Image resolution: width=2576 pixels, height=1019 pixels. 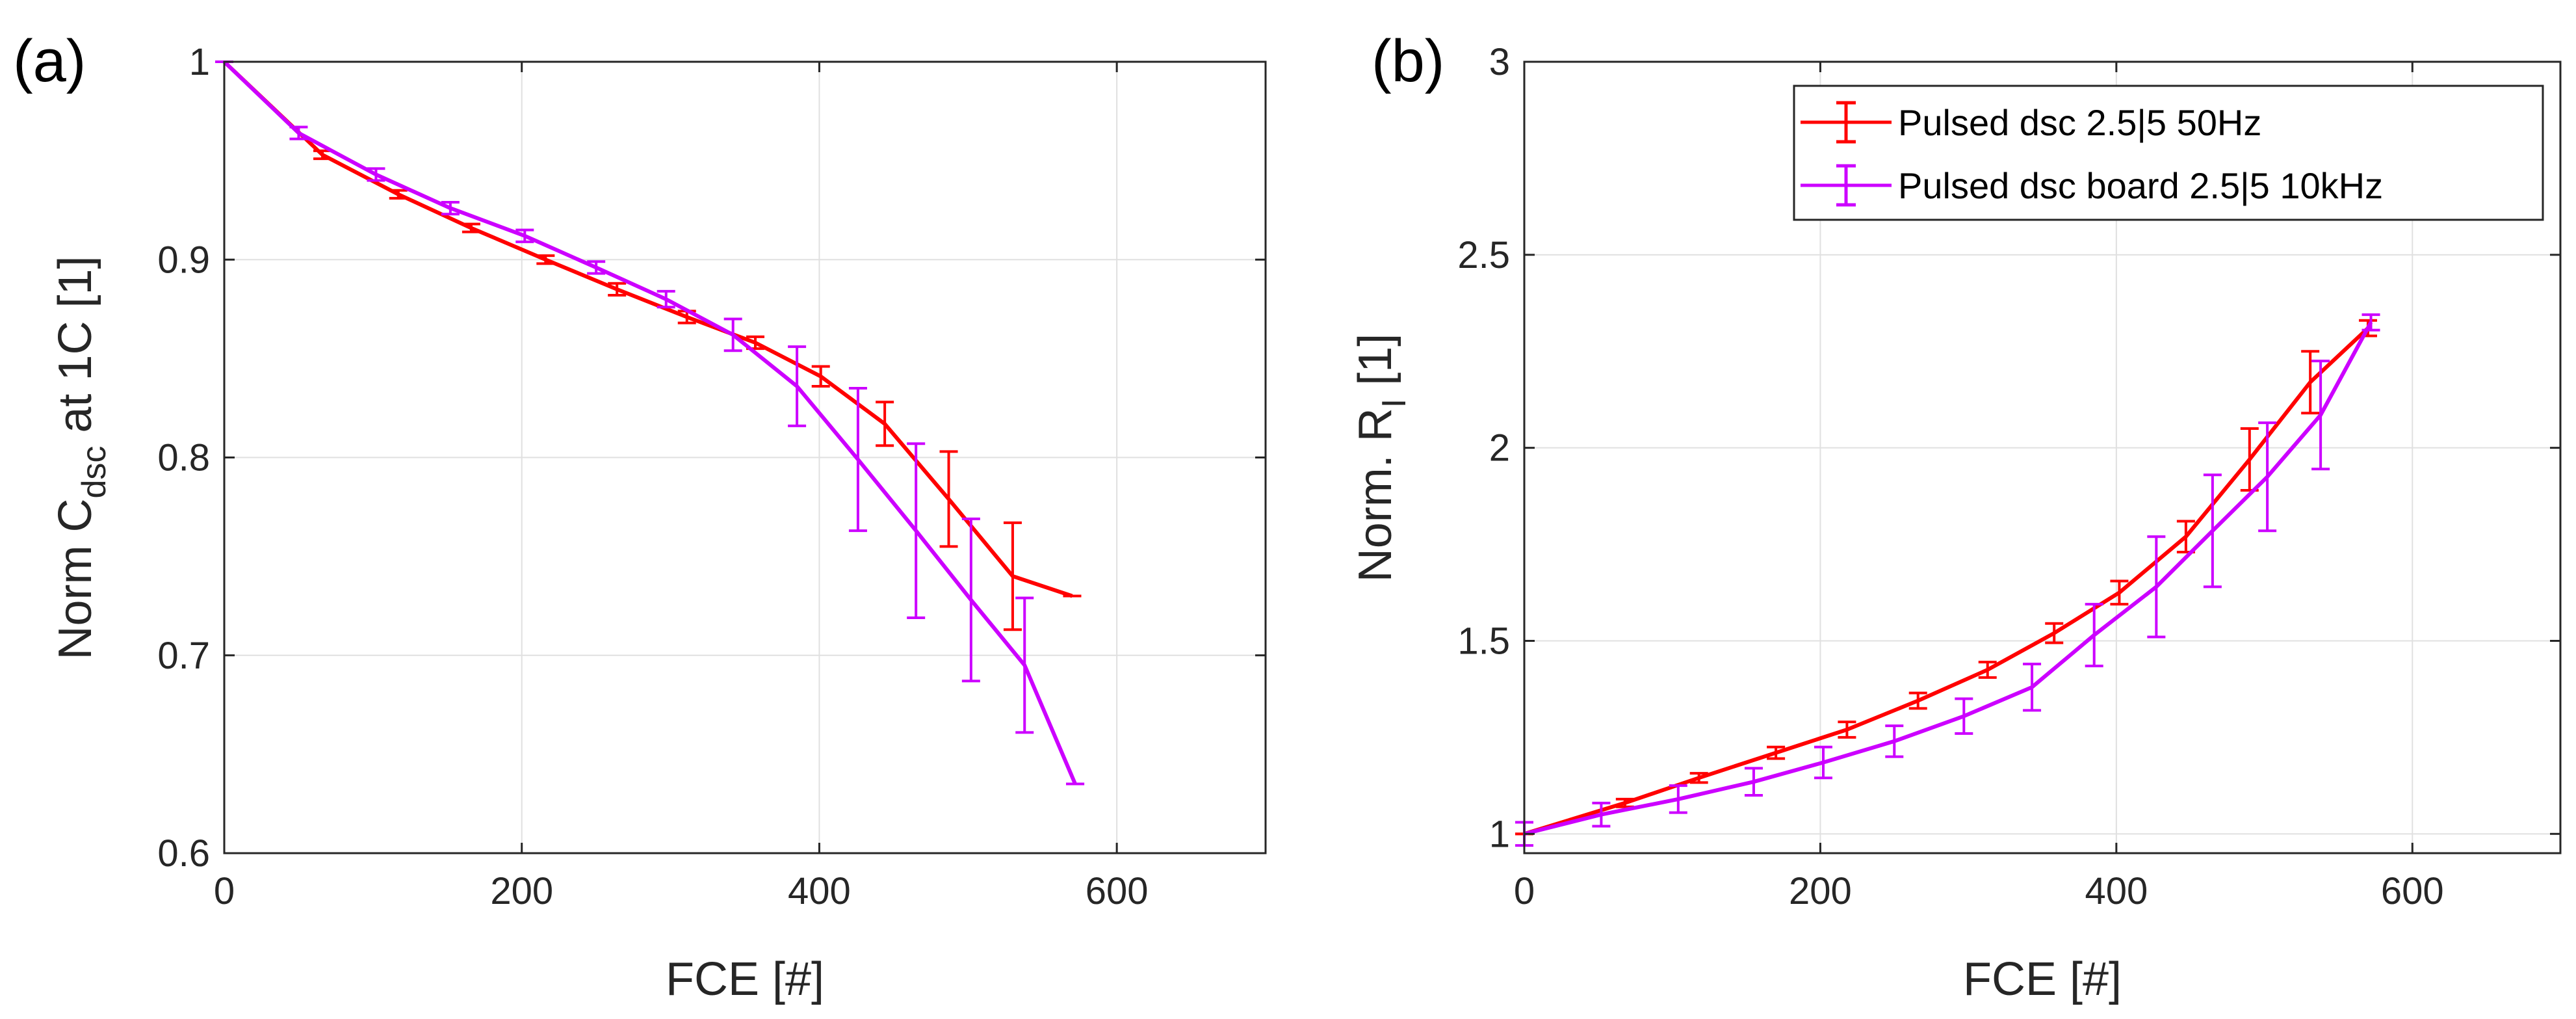 I want to click on legend-entry-magenta: Pulsed dsc board 2.5|5 10kHz, so click(x=2092, y=186).